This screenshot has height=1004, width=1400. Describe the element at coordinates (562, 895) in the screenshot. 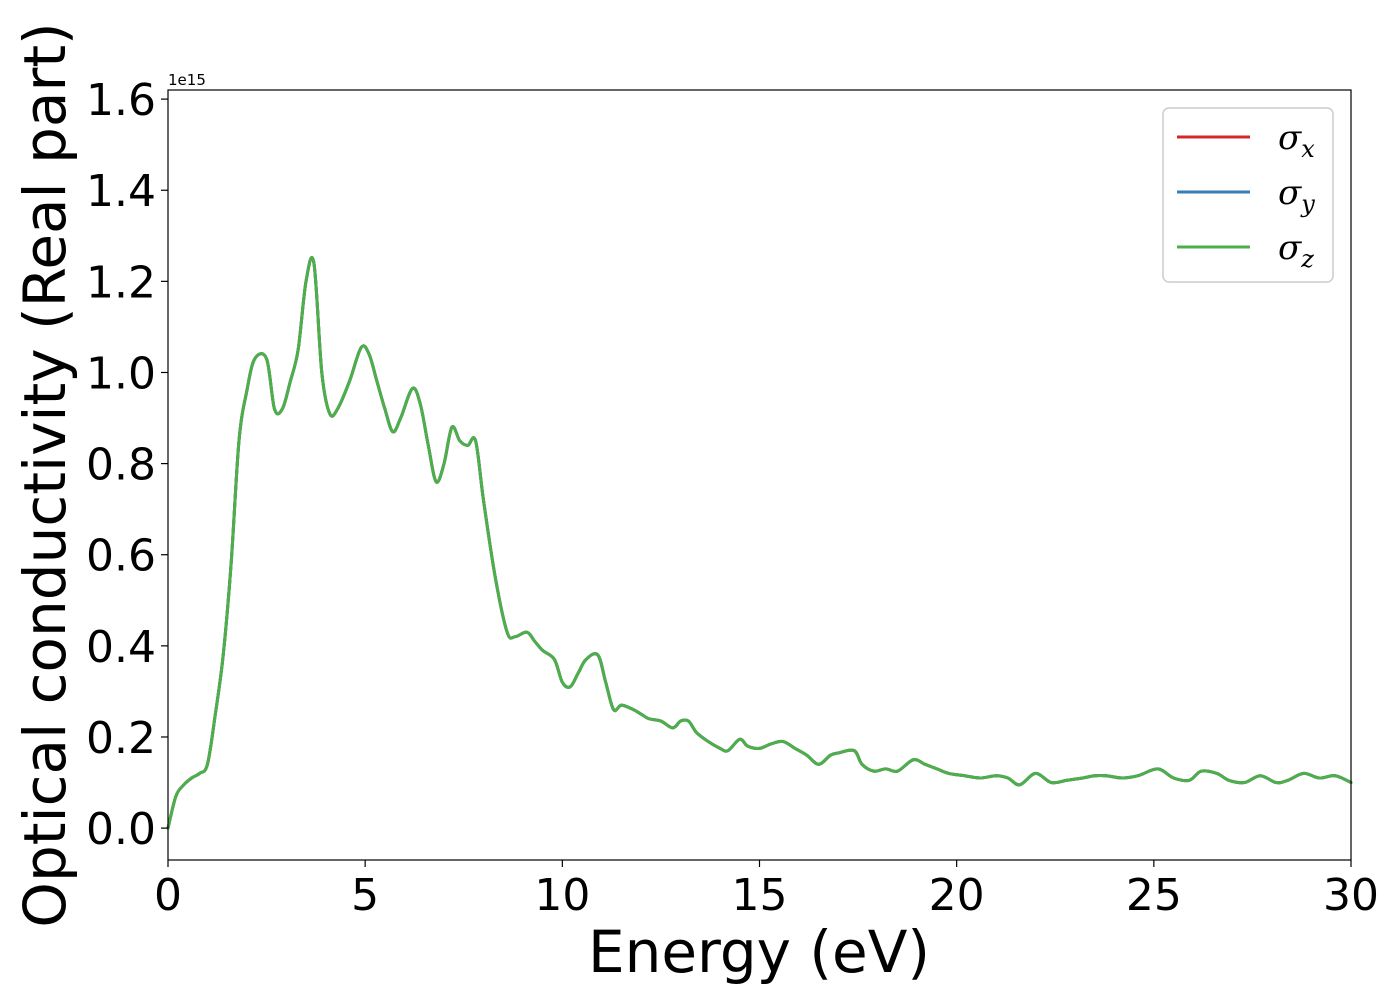

I see `x-tick-label: 10` at that location.